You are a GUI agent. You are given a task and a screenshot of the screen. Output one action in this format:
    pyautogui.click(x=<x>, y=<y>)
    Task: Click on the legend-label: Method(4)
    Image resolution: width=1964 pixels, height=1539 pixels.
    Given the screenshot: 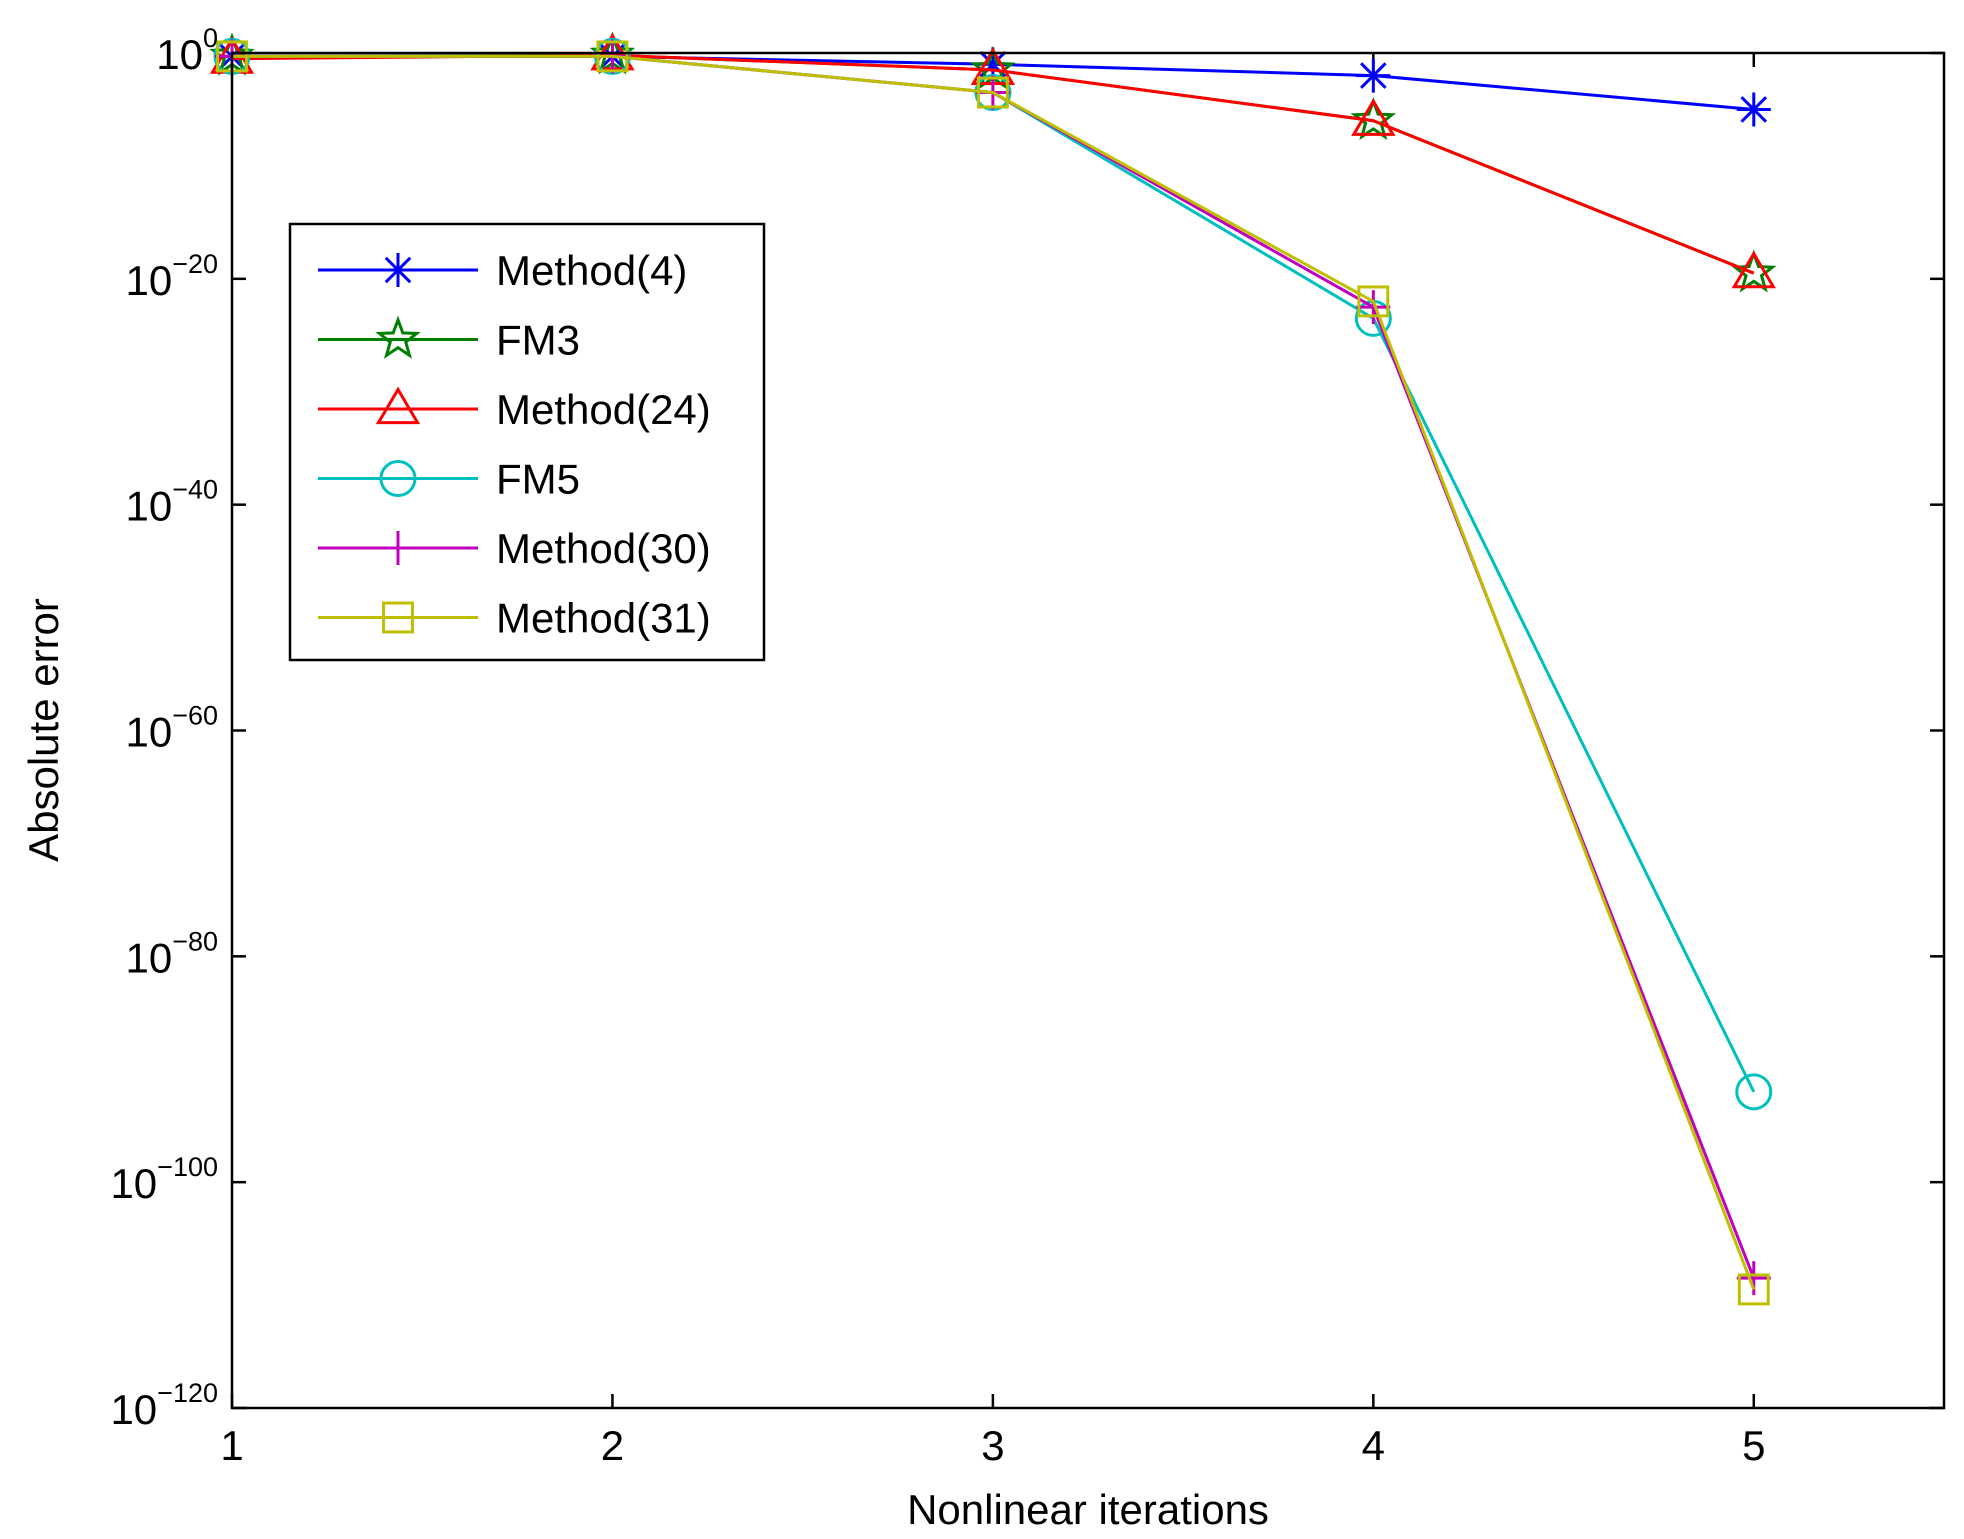 What is the action you would take?
    pyautogui.click(x=591, y=270)
    